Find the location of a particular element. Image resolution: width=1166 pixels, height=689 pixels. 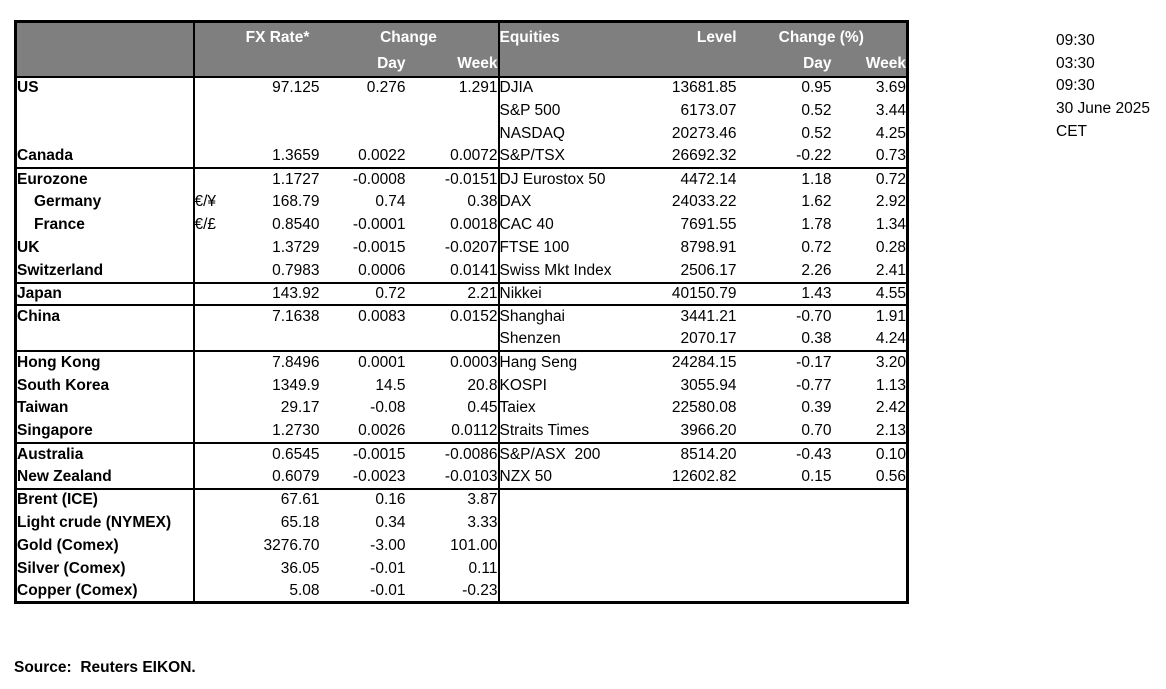

change-header: Change is located at coordinates (409, 37).